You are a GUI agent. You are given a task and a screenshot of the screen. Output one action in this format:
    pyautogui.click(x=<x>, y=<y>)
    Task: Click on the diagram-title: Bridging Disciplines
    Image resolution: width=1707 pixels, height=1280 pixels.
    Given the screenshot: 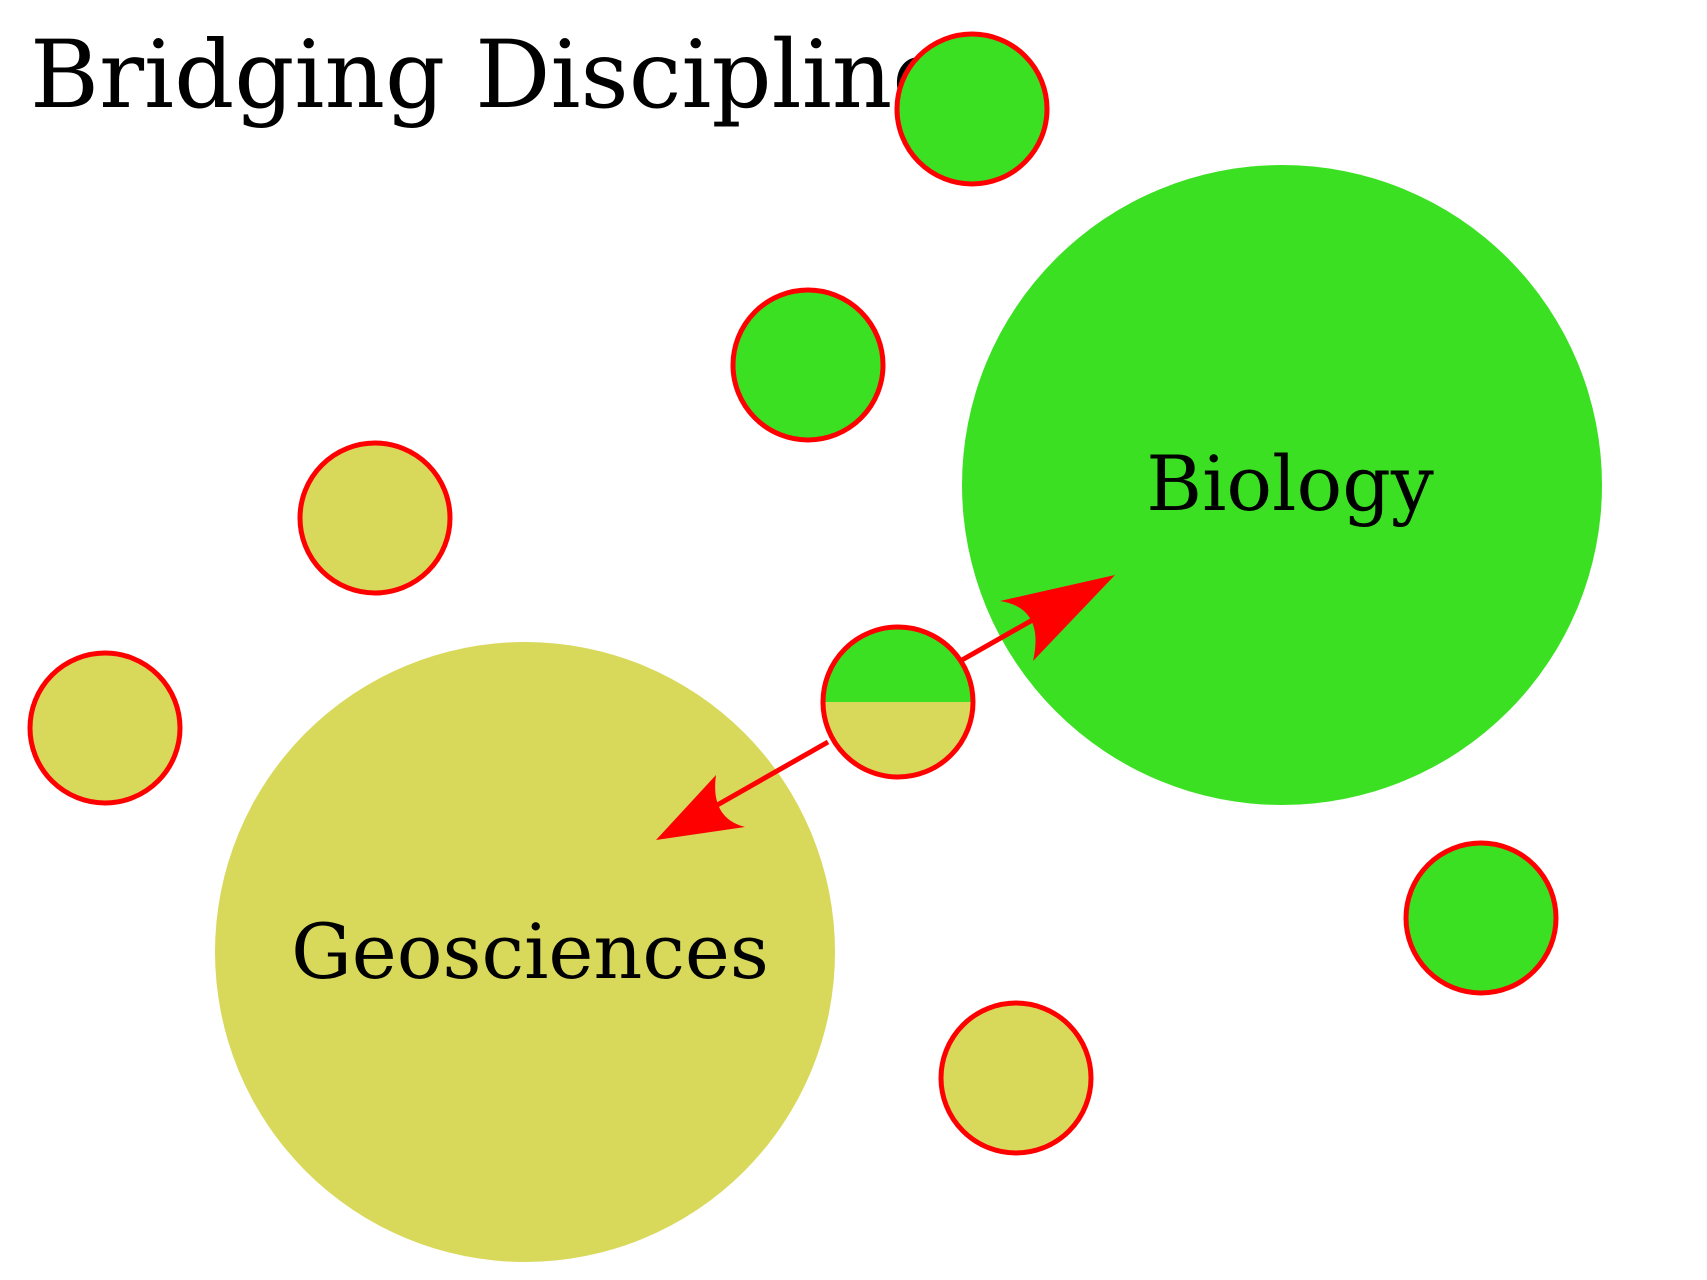 What is the action you would take?
    pyautogui.click(x=513, y=75)
    